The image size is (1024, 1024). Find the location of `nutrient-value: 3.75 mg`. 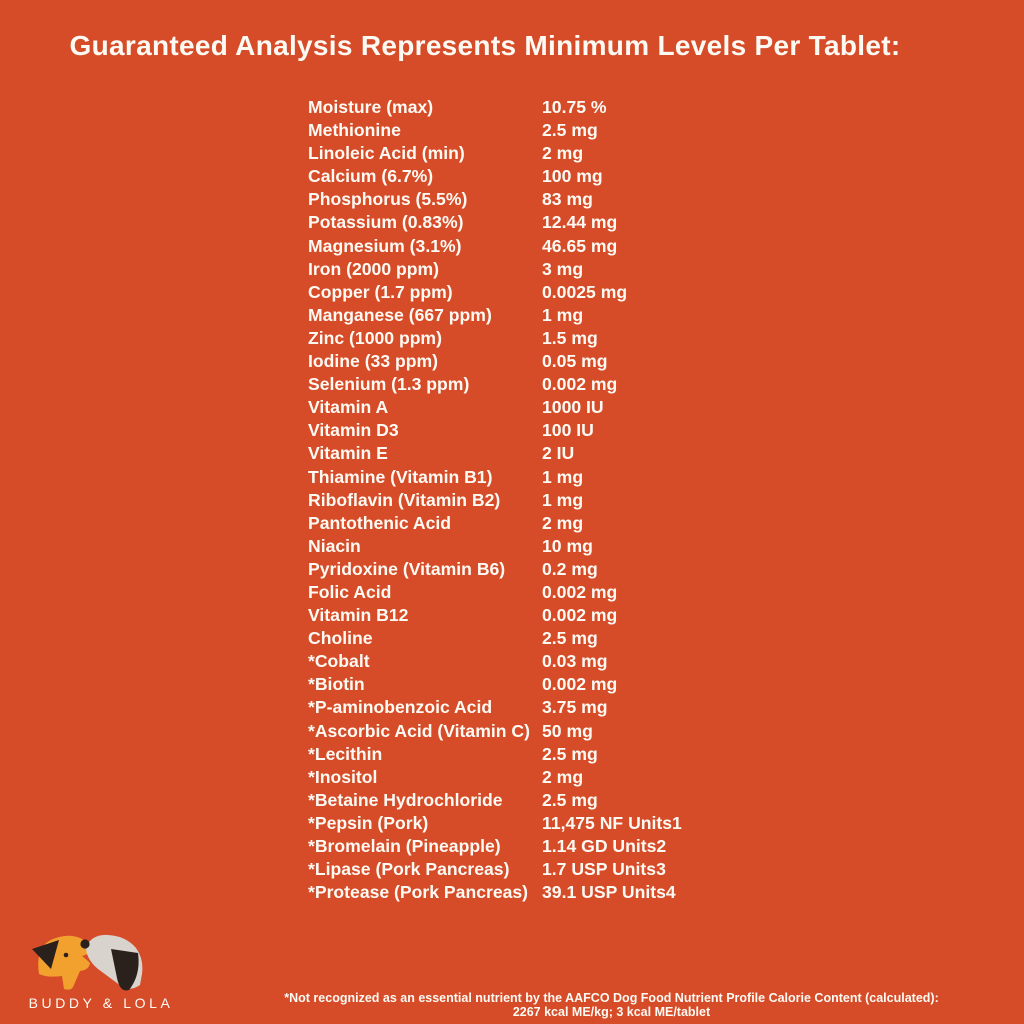

nutrient-value: 3.75 mg is located at coordinates (575, 707).